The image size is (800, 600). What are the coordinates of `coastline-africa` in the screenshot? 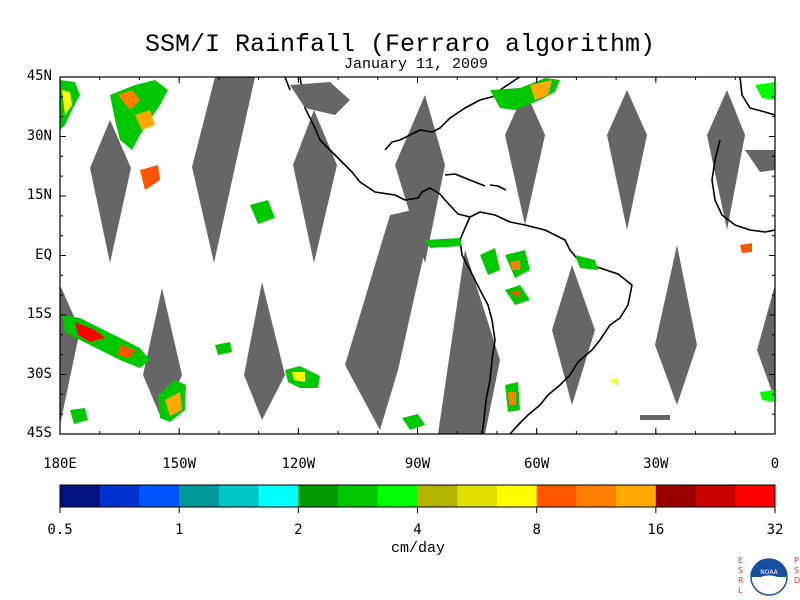 It's located at (743, 186).